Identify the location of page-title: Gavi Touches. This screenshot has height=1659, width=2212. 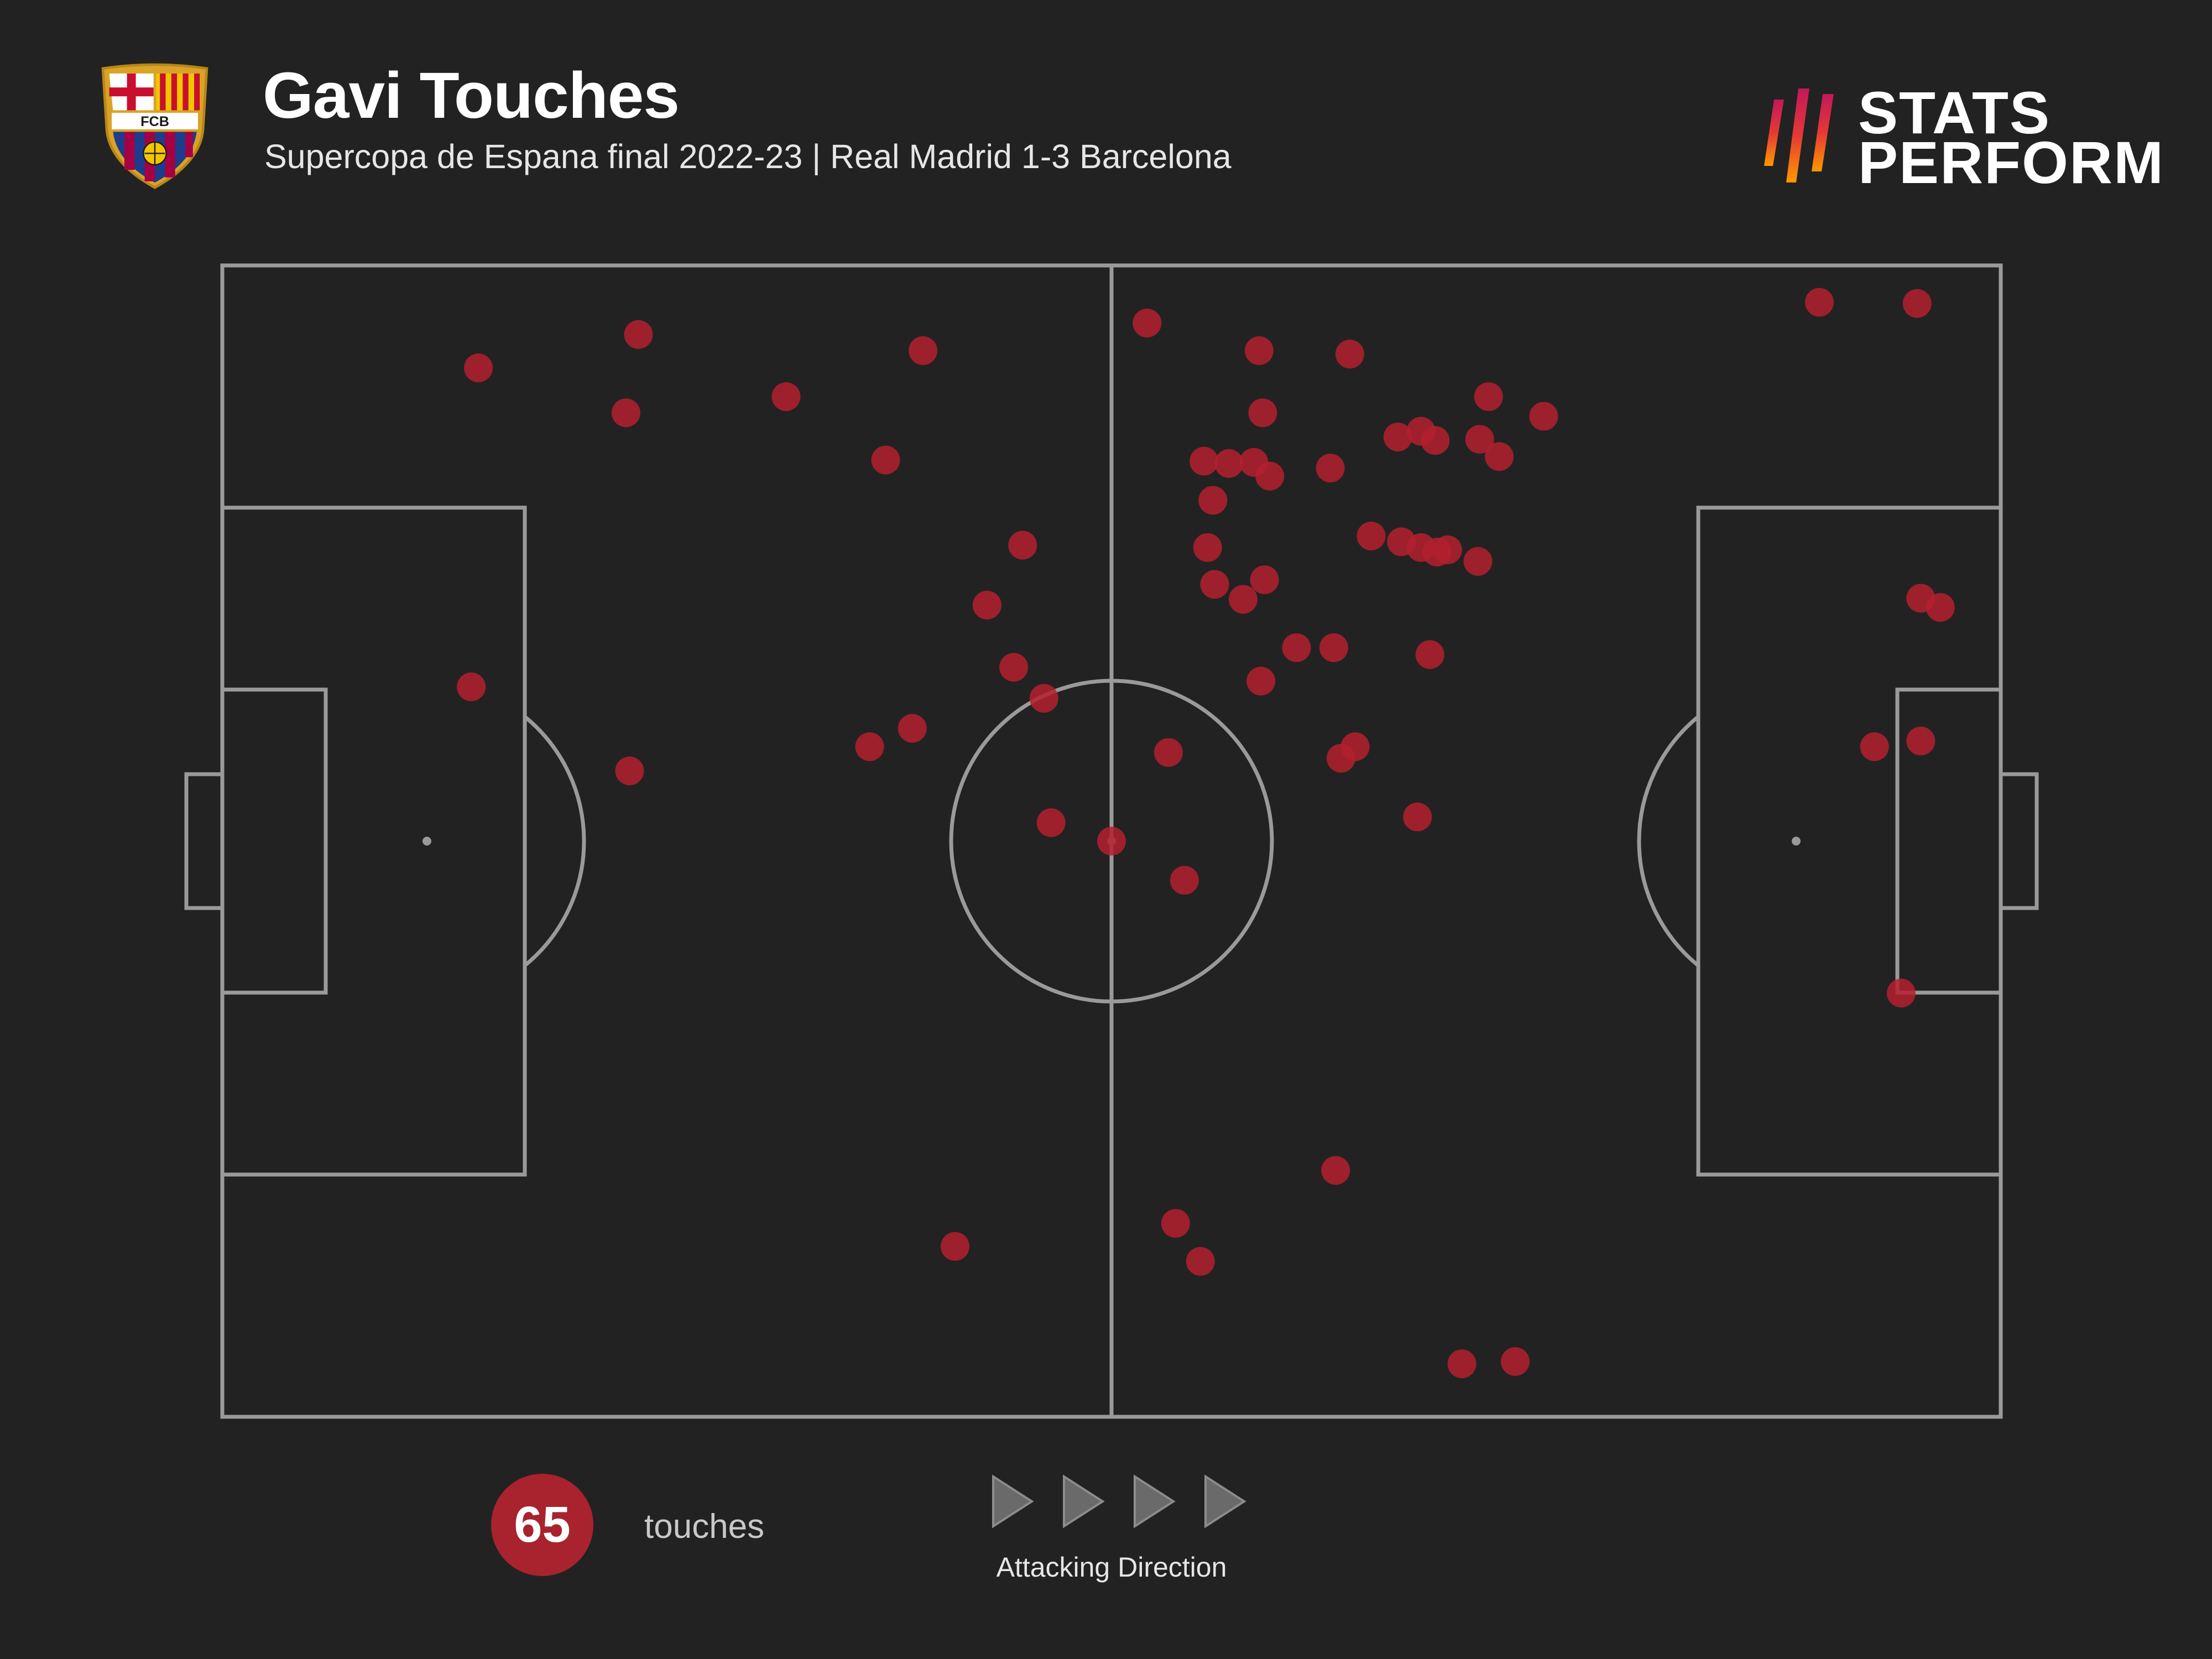
(472, 96).